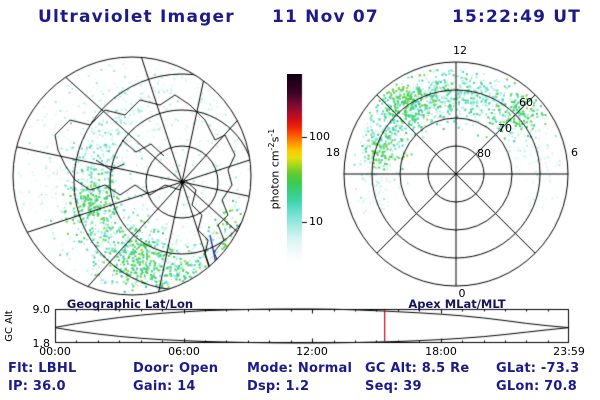 This screenshot has height=400, width=600. What do you see at coordinates (333, 152) in the screenshot?
I see `apex-mlt-left-label: 18` at bounding box center [333, 152].